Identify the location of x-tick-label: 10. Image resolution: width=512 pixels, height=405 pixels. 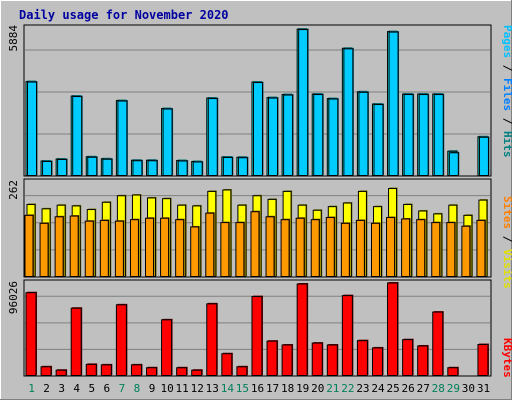
(166, 388).